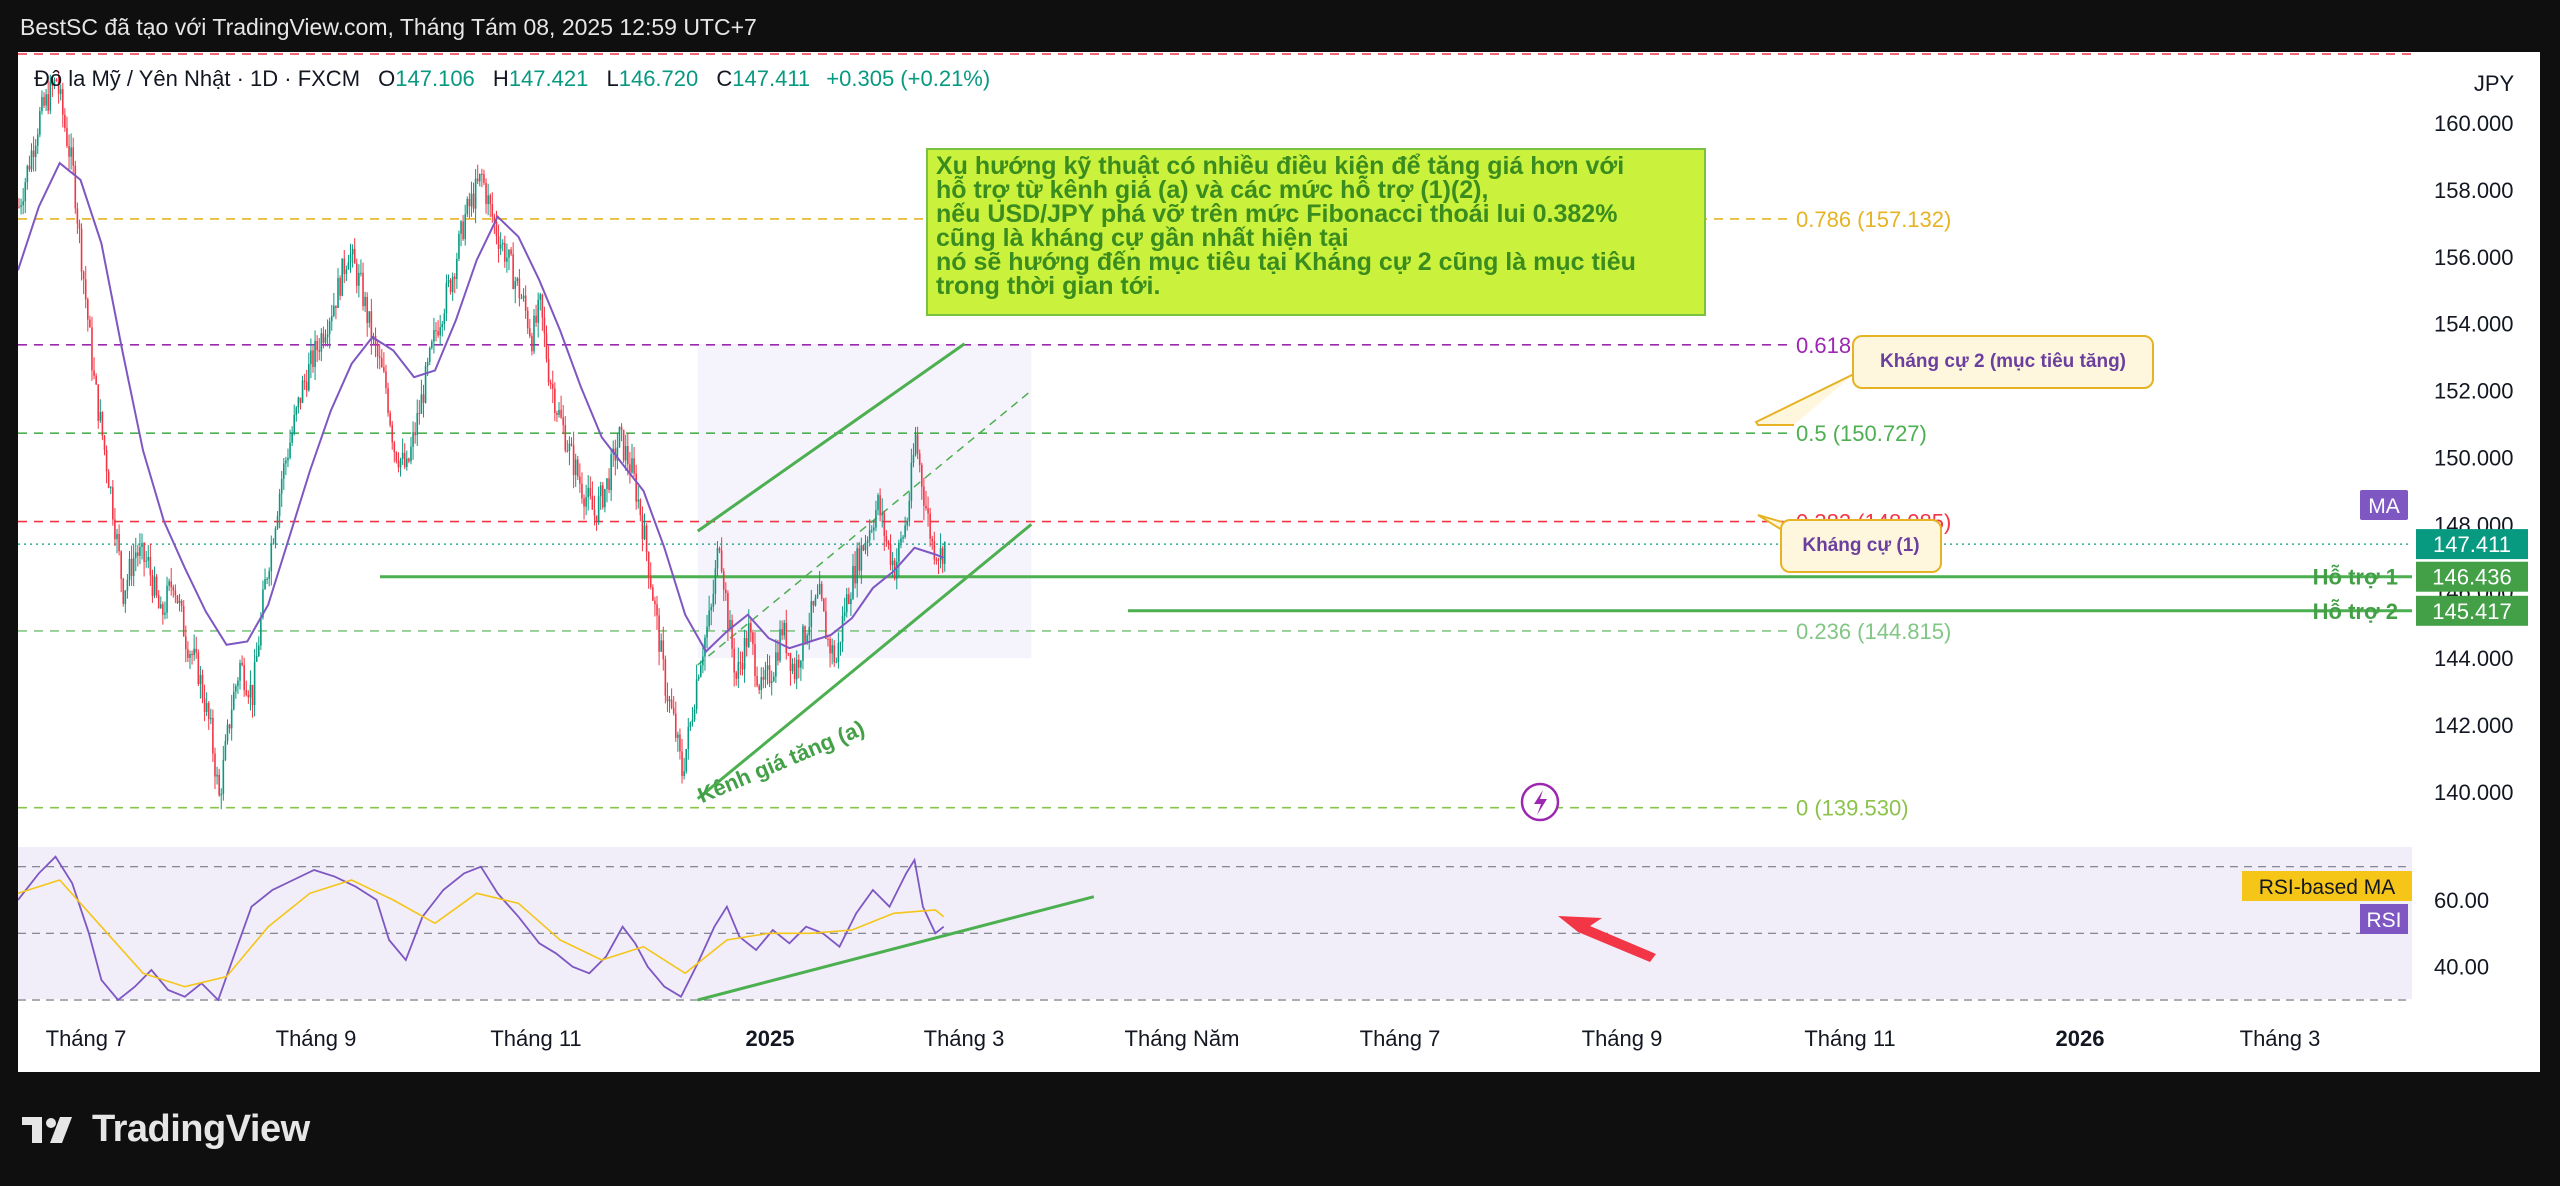 The height and width of the screenshot is (1186, 2560). I want to click on time-tick-label: 2026, so click(2080, 1038).